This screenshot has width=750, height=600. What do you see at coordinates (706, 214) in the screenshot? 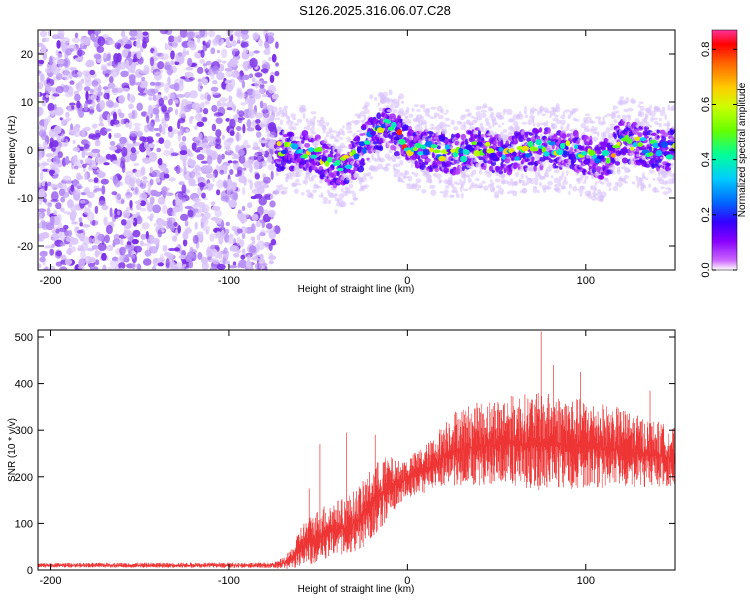
I see `colorbar-tick-label: 0.2` at bounding box center [706, 214].